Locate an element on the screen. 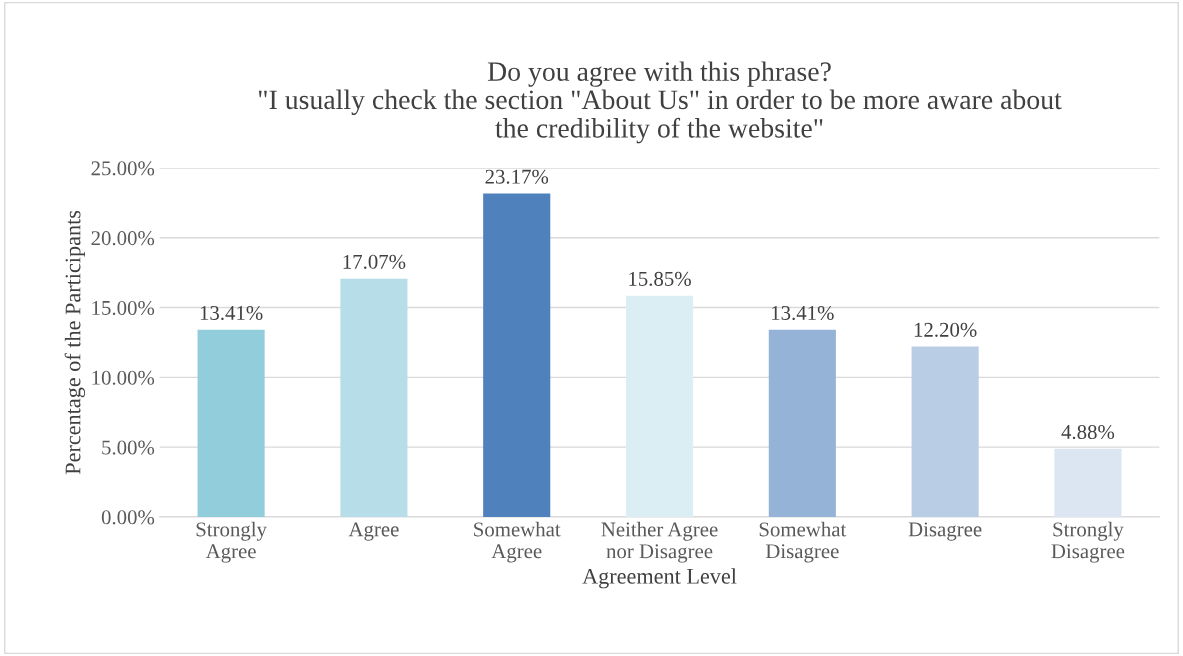 The image size is (1183, 656). x-tick-label: Somewhat Agree is located at coordinates (517, 542).